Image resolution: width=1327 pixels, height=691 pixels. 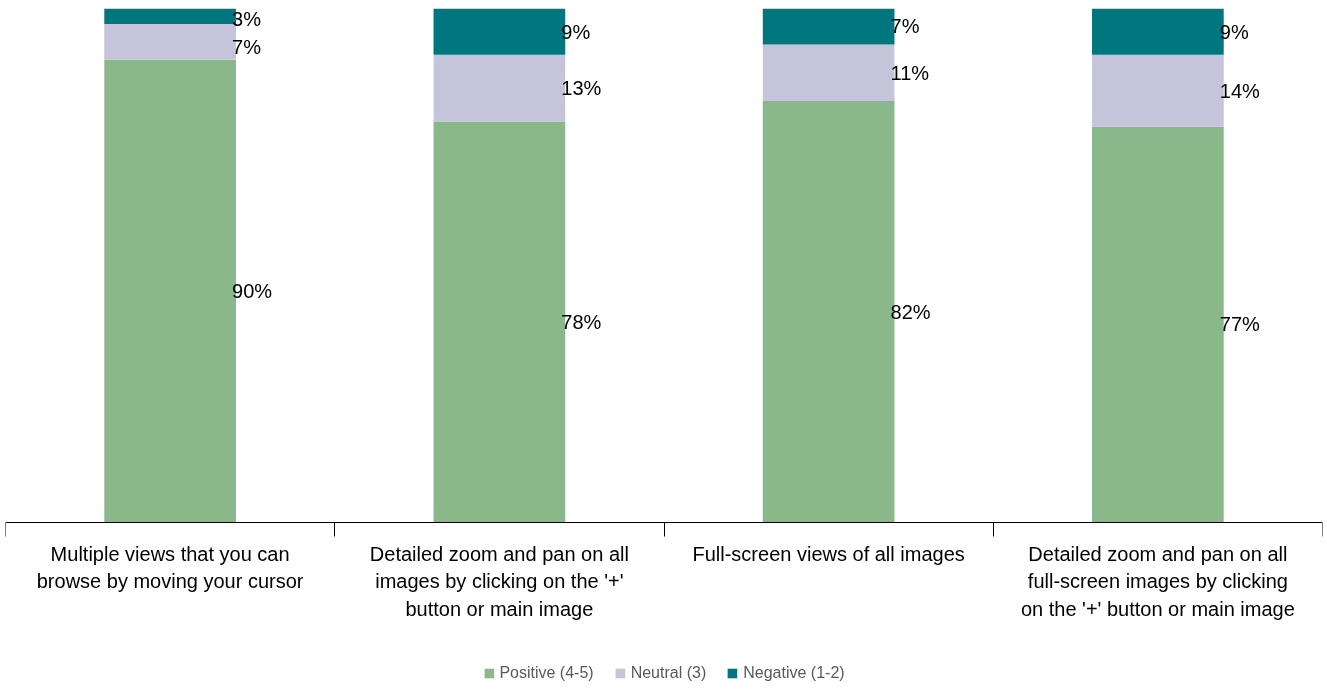 I want to click on data-label: 78%, so click(x=581, y=321).